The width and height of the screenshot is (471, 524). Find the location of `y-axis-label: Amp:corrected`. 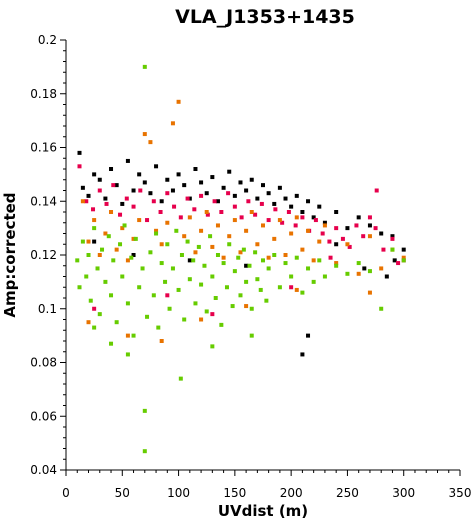

y-axis-label: Amp:corrected is located at coordinates (10, 254).